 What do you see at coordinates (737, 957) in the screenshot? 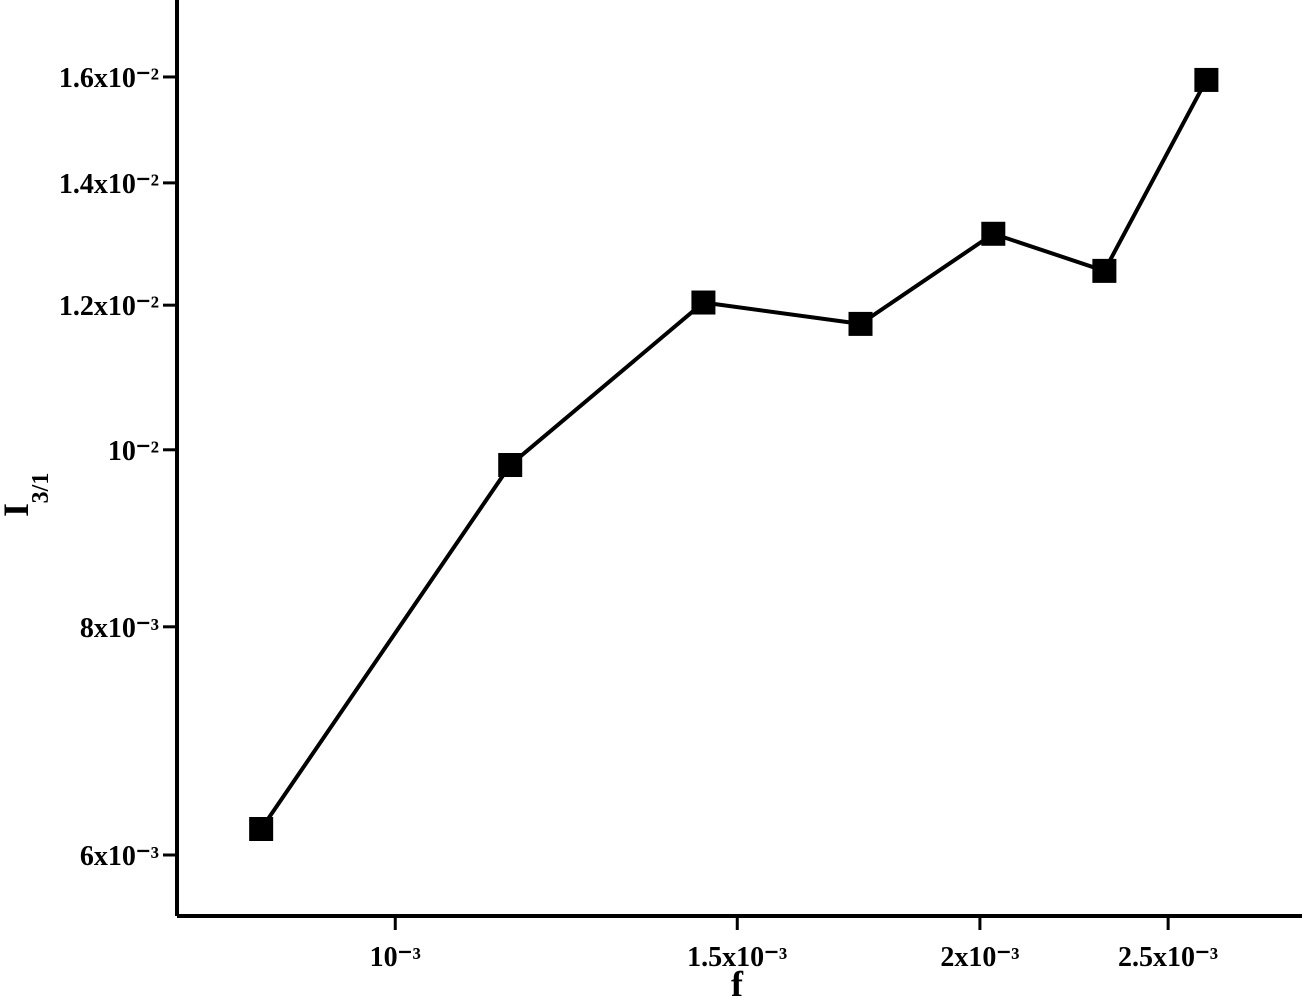
I see `x-tick-label: 1.5x10⁻³` at bounding box center [737, 957].